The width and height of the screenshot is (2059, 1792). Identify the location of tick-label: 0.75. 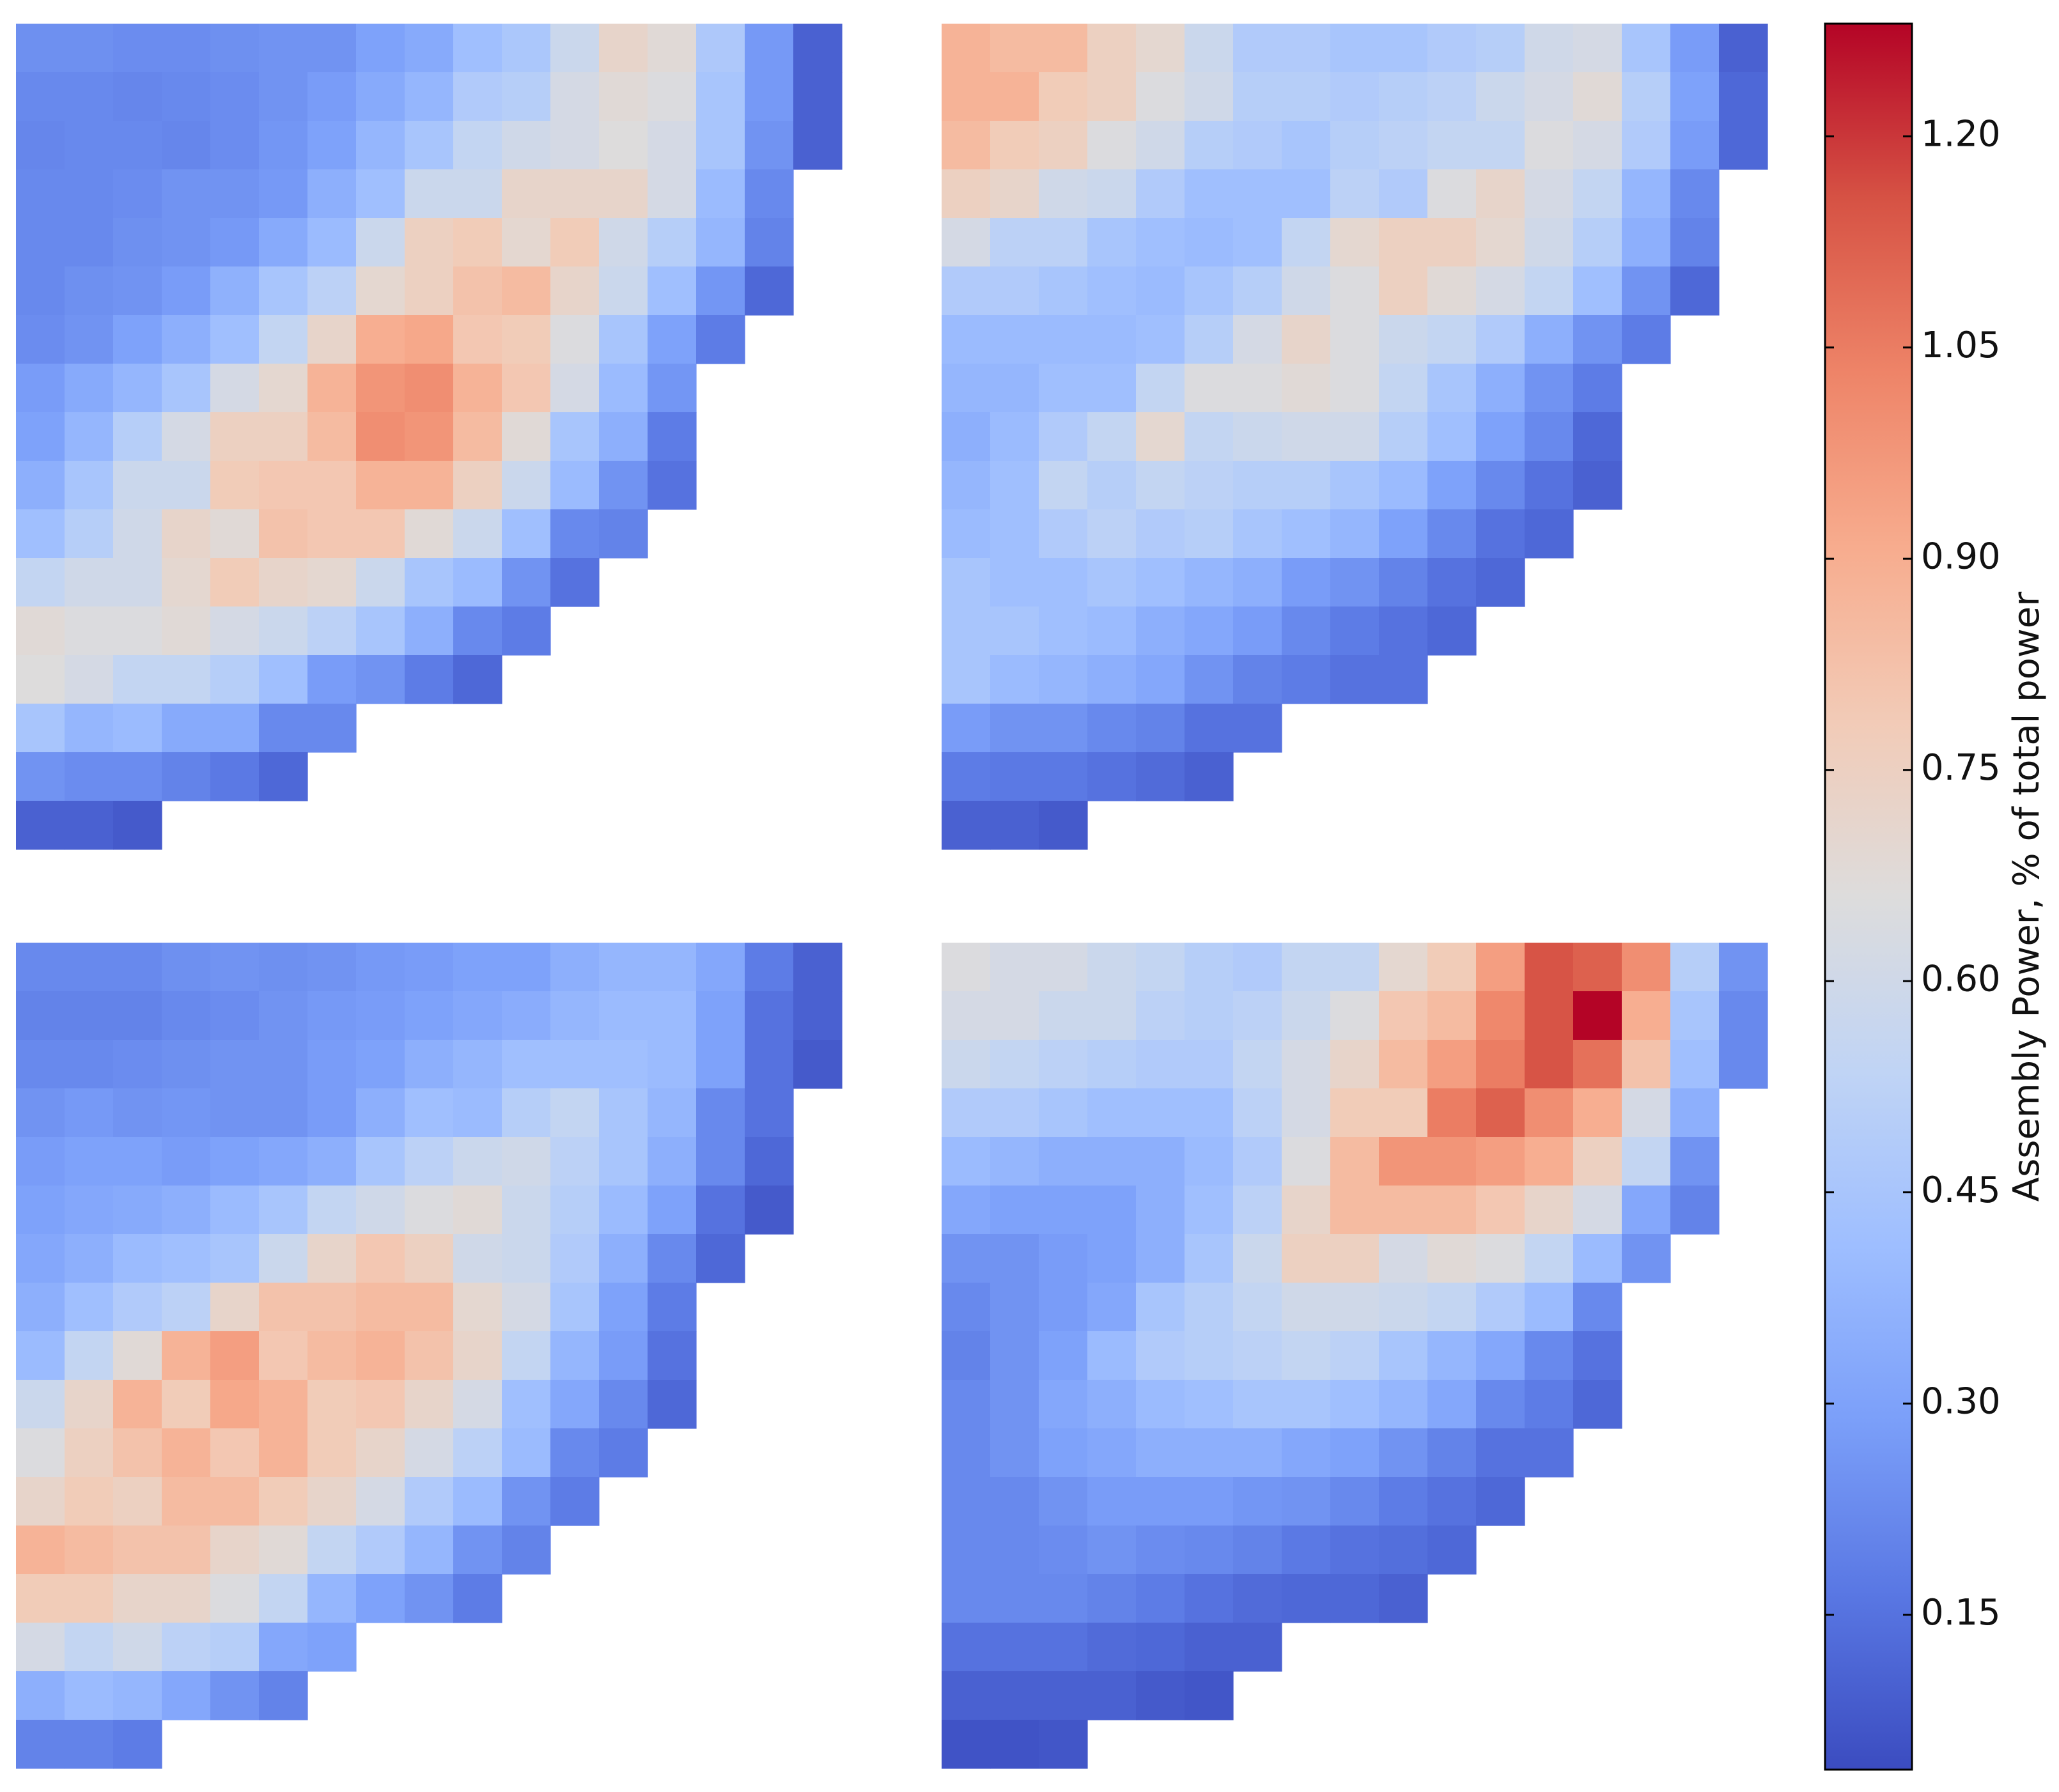
(1961, 768).